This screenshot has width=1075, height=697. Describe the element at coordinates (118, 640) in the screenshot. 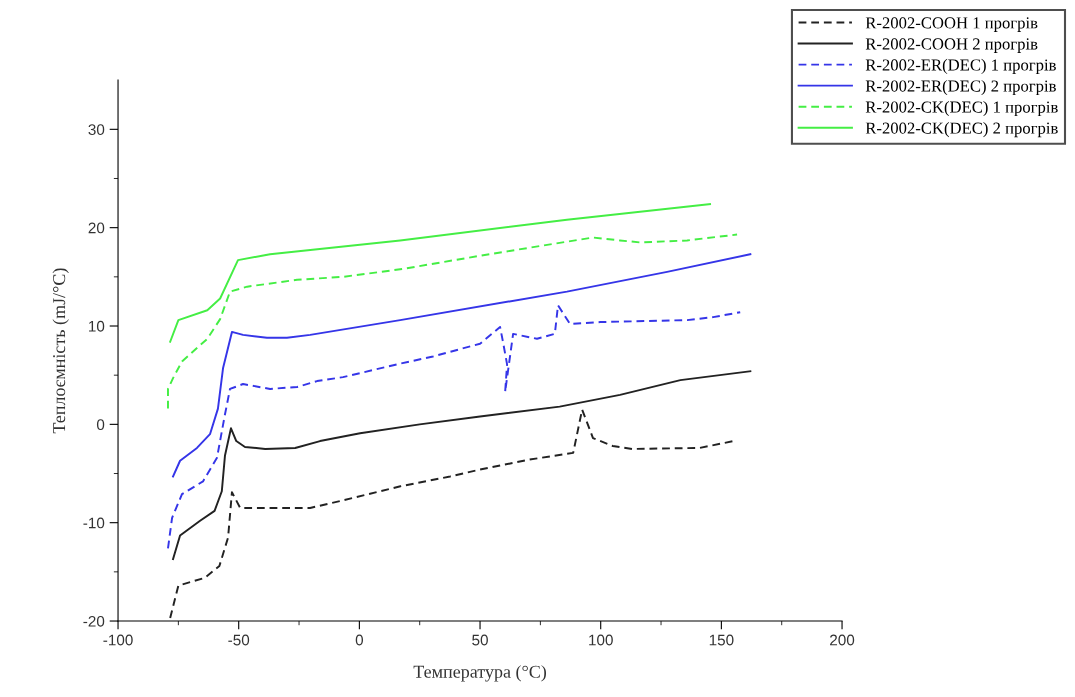

I see `x-tick-label: -100` at that location.